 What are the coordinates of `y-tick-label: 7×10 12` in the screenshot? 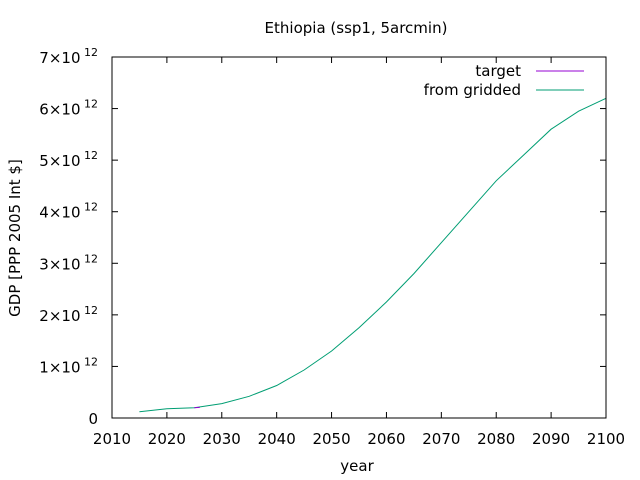 It's located at (68, 56).